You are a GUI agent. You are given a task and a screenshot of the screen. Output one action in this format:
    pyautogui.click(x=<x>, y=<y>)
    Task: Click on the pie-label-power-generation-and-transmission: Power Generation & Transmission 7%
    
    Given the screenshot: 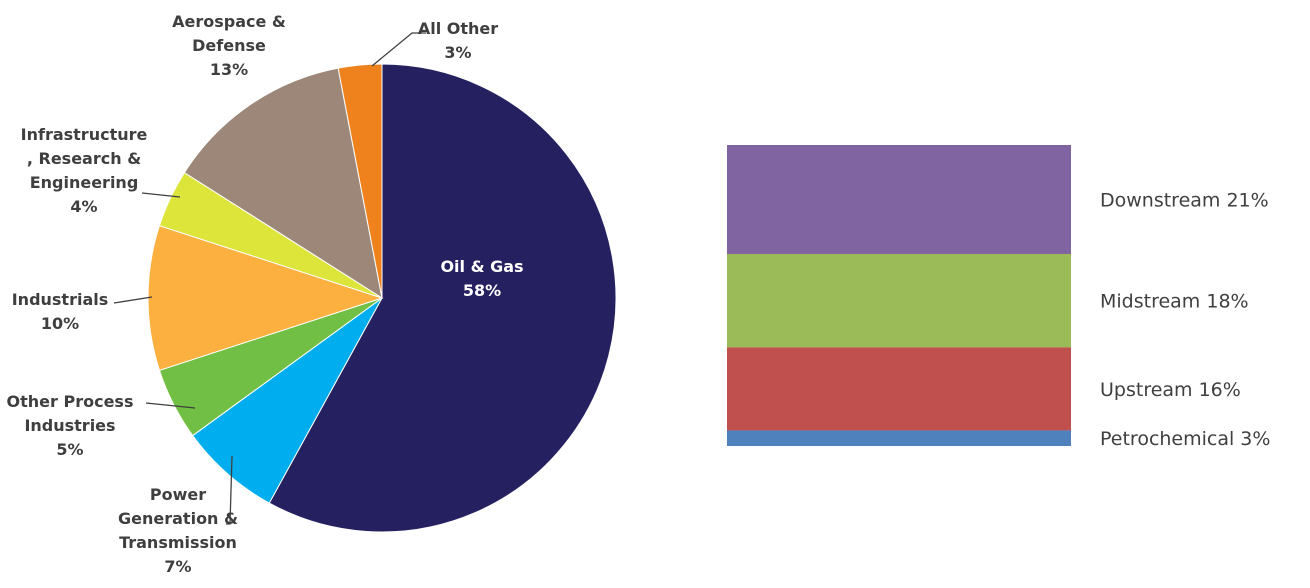 What is the action you would take?
    pyautogui.click(x=178, y=530)
    